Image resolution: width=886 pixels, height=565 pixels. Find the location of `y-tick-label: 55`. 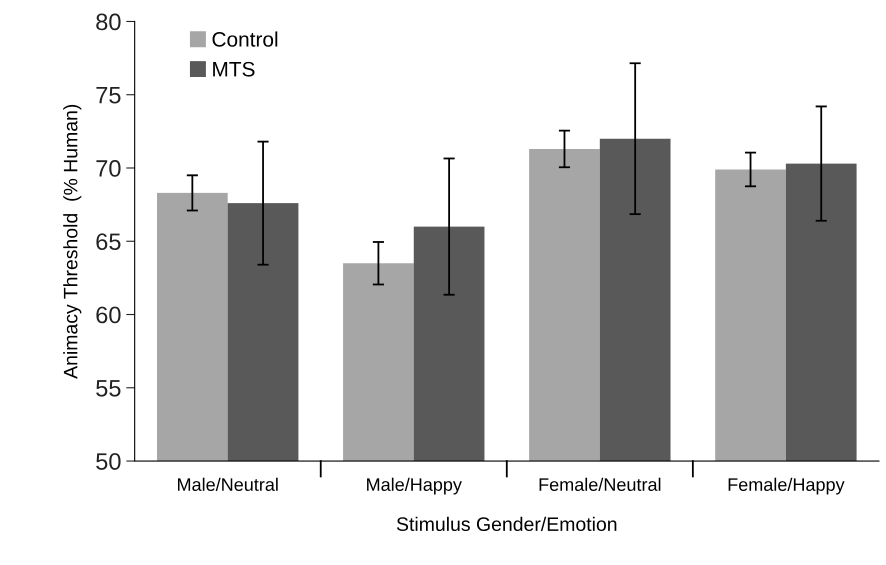

y-tick-label: 55 is located at coordinates (108, 388).